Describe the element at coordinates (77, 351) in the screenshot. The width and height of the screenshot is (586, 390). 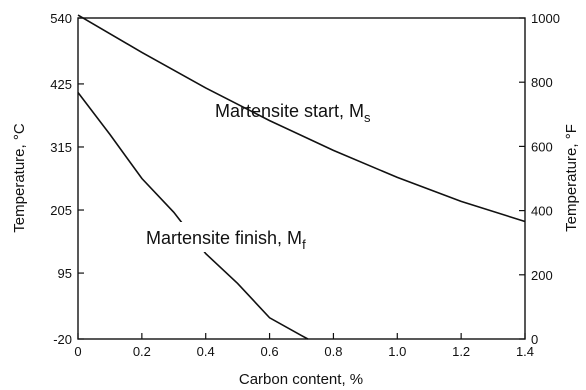
I see `x-tick-label: 0` at that location.